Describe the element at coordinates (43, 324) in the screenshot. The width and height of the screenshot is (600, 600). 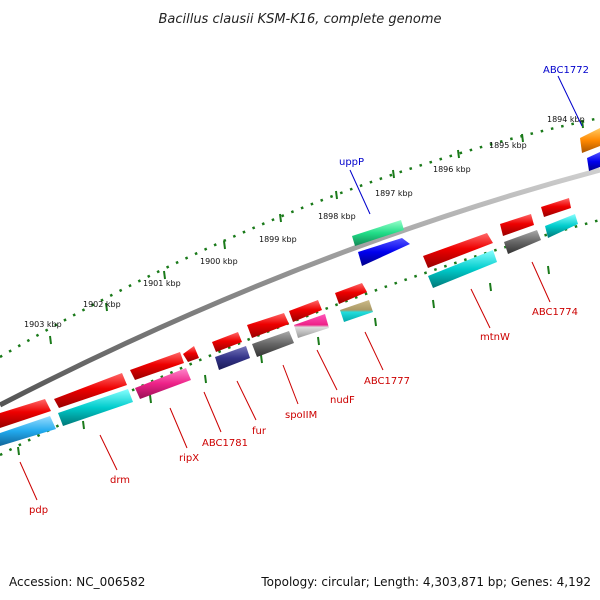
I see `tick-label: 1903 kbp` at that location.